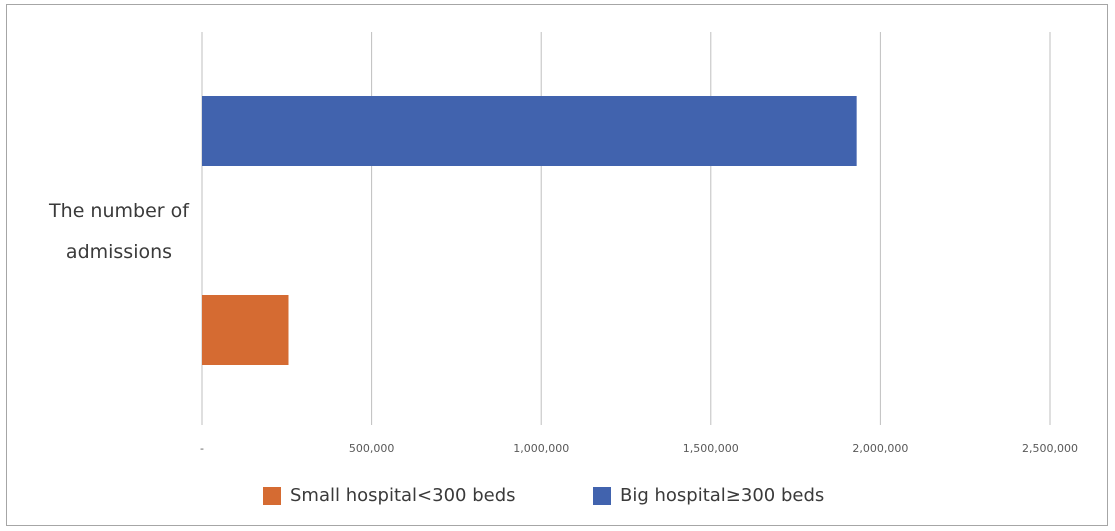  Describe the element at coordinates (202, 448) in the screenshot. I see `x-tick-label: -` at that location.